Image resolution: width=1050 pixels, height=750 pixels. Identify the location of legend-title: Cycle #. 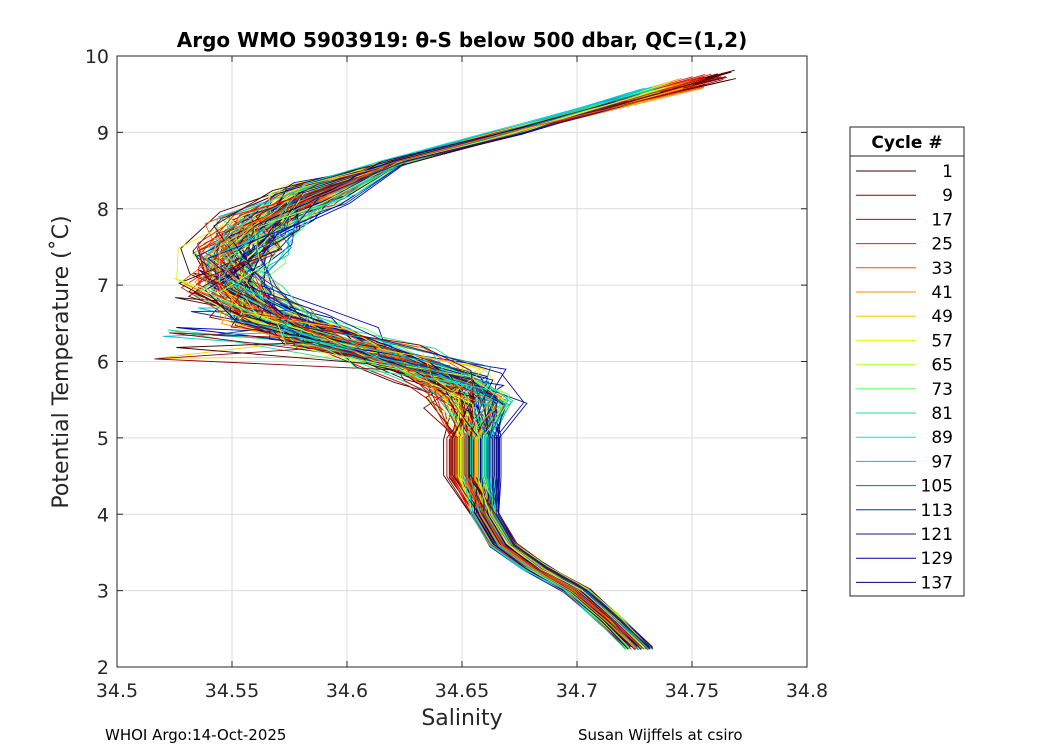
(906, 143).